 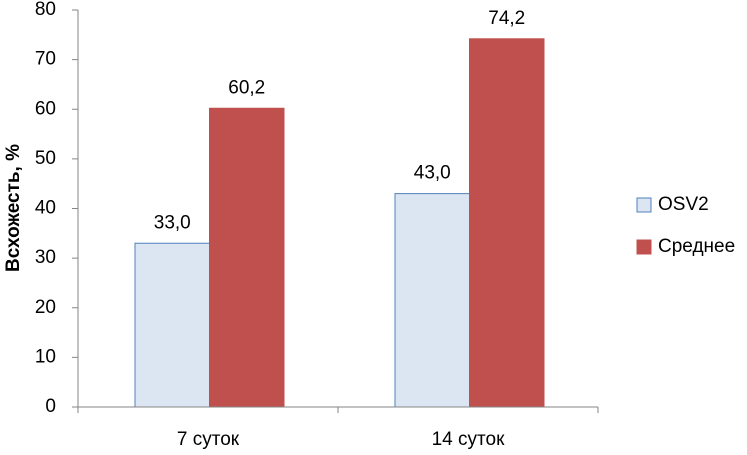 I want to click on y-tick-label: 40, so click(x=45, y=208).